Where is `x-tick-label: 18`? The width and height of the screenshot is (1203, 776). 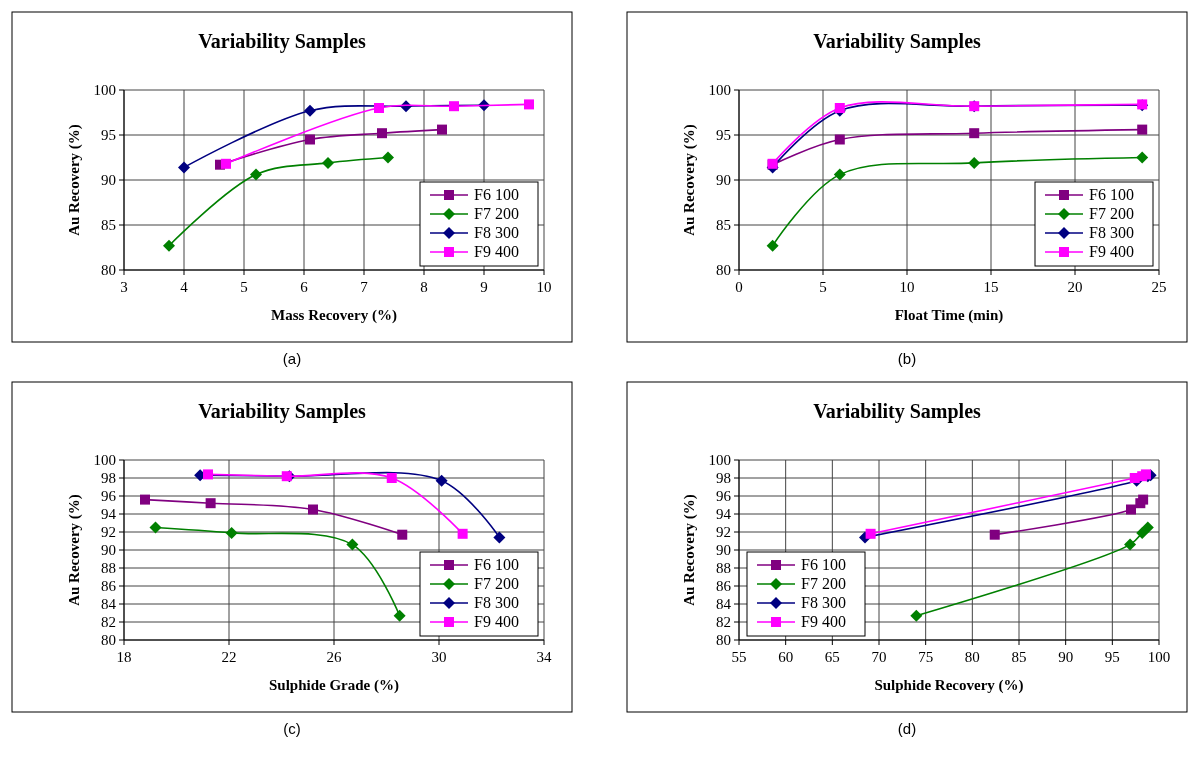
x-tick-label: 18 is located at coordinates (124, 657).